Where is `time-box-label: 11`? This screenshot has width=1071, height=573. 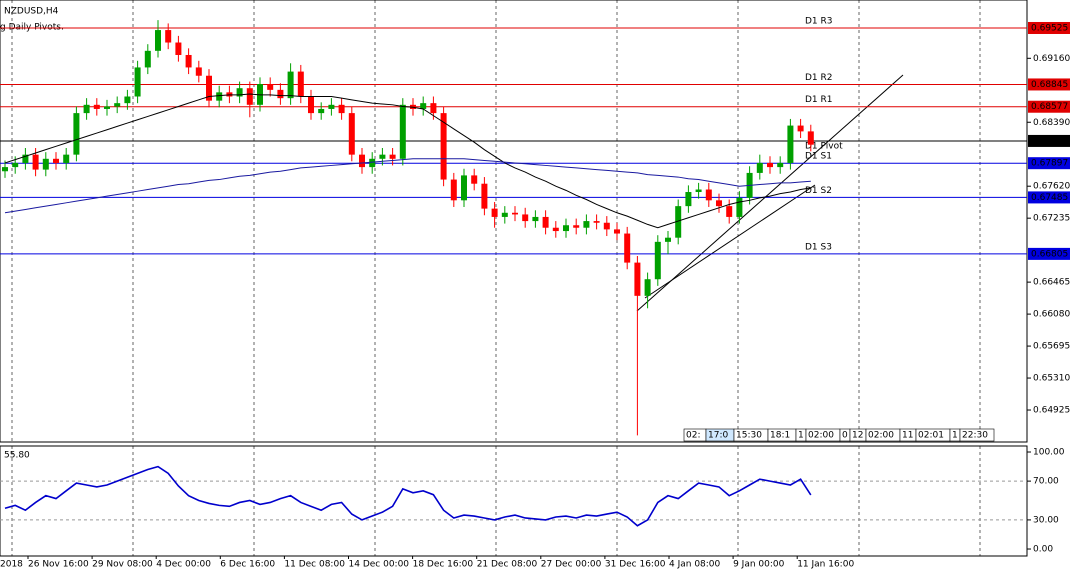
time-box-label: 11 is located at coordinates (907, 436).